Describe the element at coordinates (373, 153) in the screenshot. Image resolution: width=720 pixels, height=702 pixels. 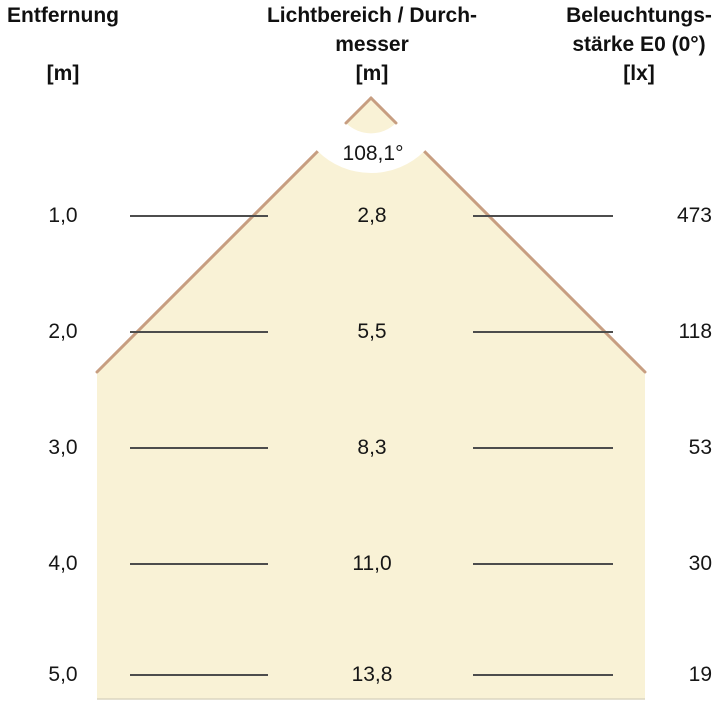
I see `beam-angle-value: 108,1°` at that location.